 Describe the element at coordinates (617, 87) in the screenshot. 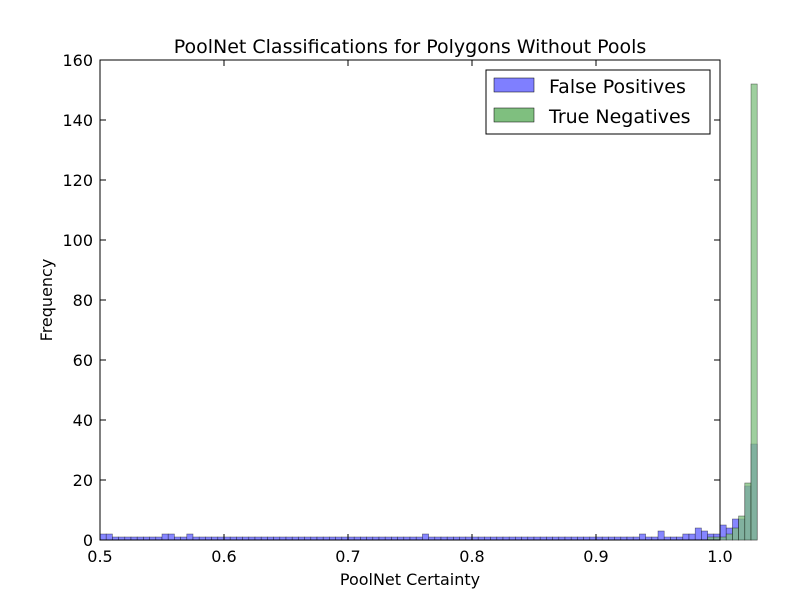

I see `legend-label-false-positives: False Positives` at that location.